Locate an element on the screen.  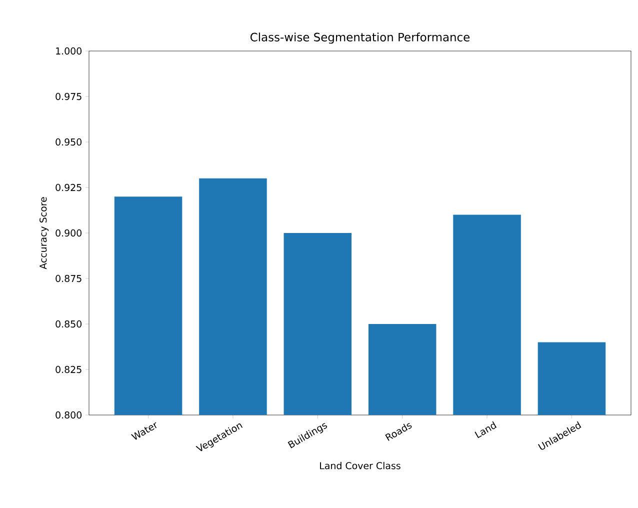
y-tick-label: 0.900 is located at coordinates (69, 233).